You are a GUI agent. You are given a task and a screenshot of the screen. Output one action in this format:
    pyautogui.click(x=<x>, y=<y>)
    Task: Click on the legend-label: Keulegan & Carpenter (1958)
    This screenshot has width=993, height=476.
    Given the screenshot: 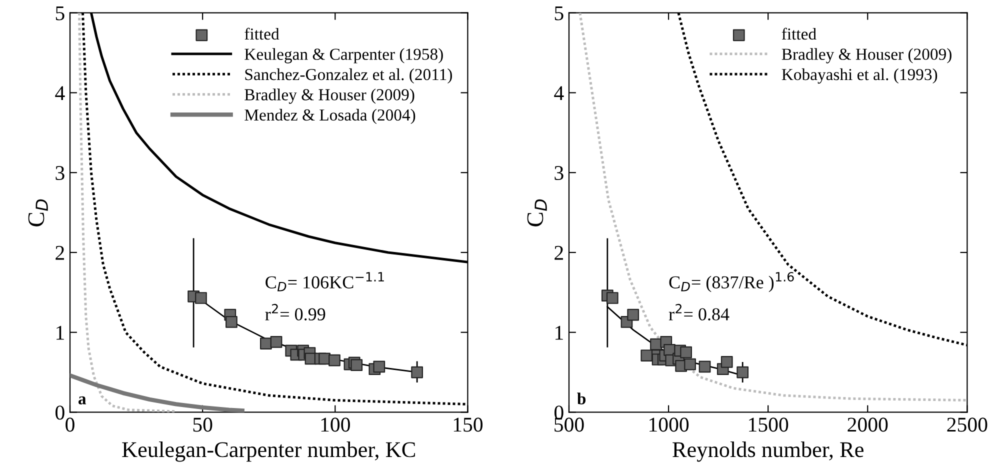 What is the action you would take?
    pyautogui.click(x=343, y=56)
    